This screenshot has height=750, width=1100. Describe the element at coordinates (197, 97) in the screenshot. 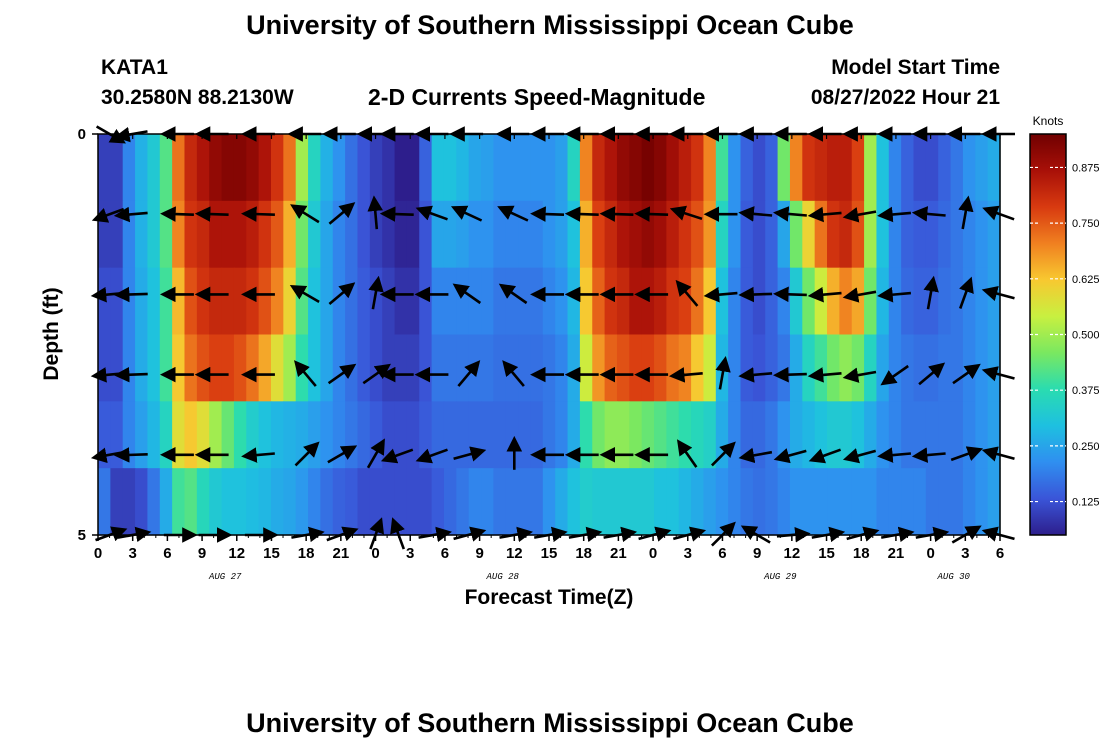

I see `station-coordinates: 30.2580N 88.2130W` at that location.